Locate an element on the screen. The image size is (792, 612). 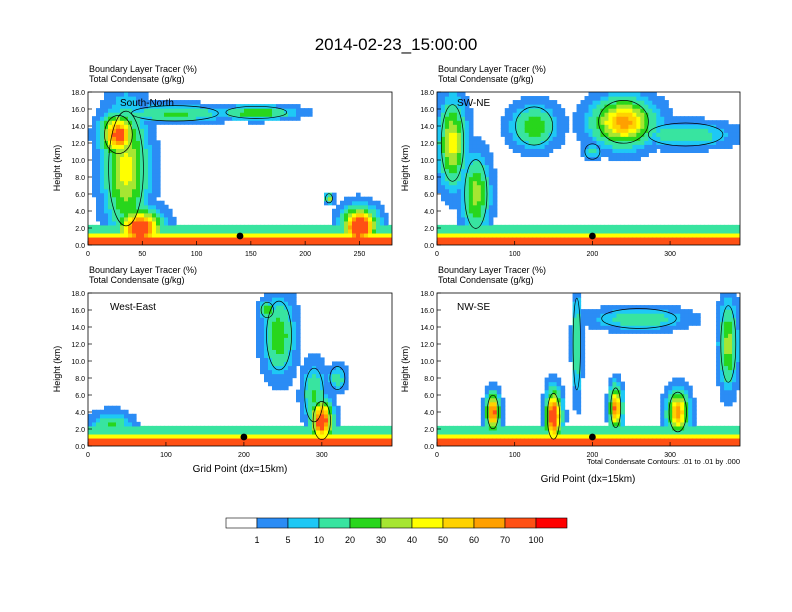
y-tick-label: 6.0 is located at coordinates (80, 396).